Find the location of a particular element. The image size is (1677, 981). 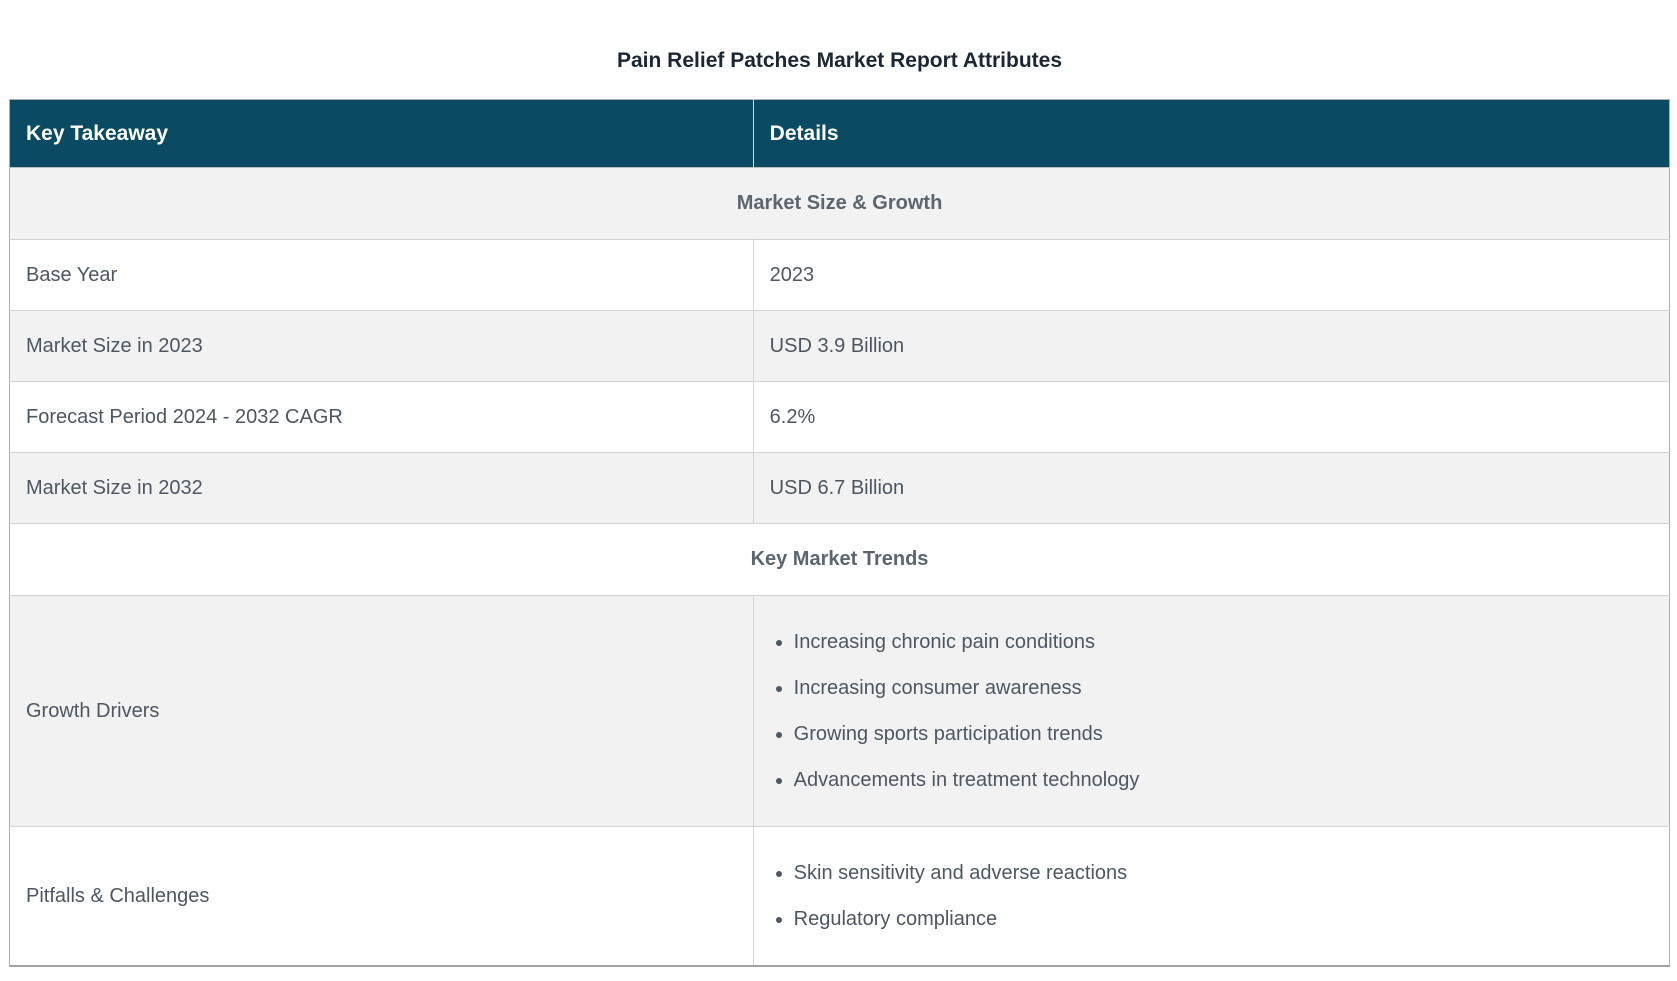

table-row-market-size-2032: Market Size in 2032 USD 6.7 Billion is located at coordinates (839, 488).